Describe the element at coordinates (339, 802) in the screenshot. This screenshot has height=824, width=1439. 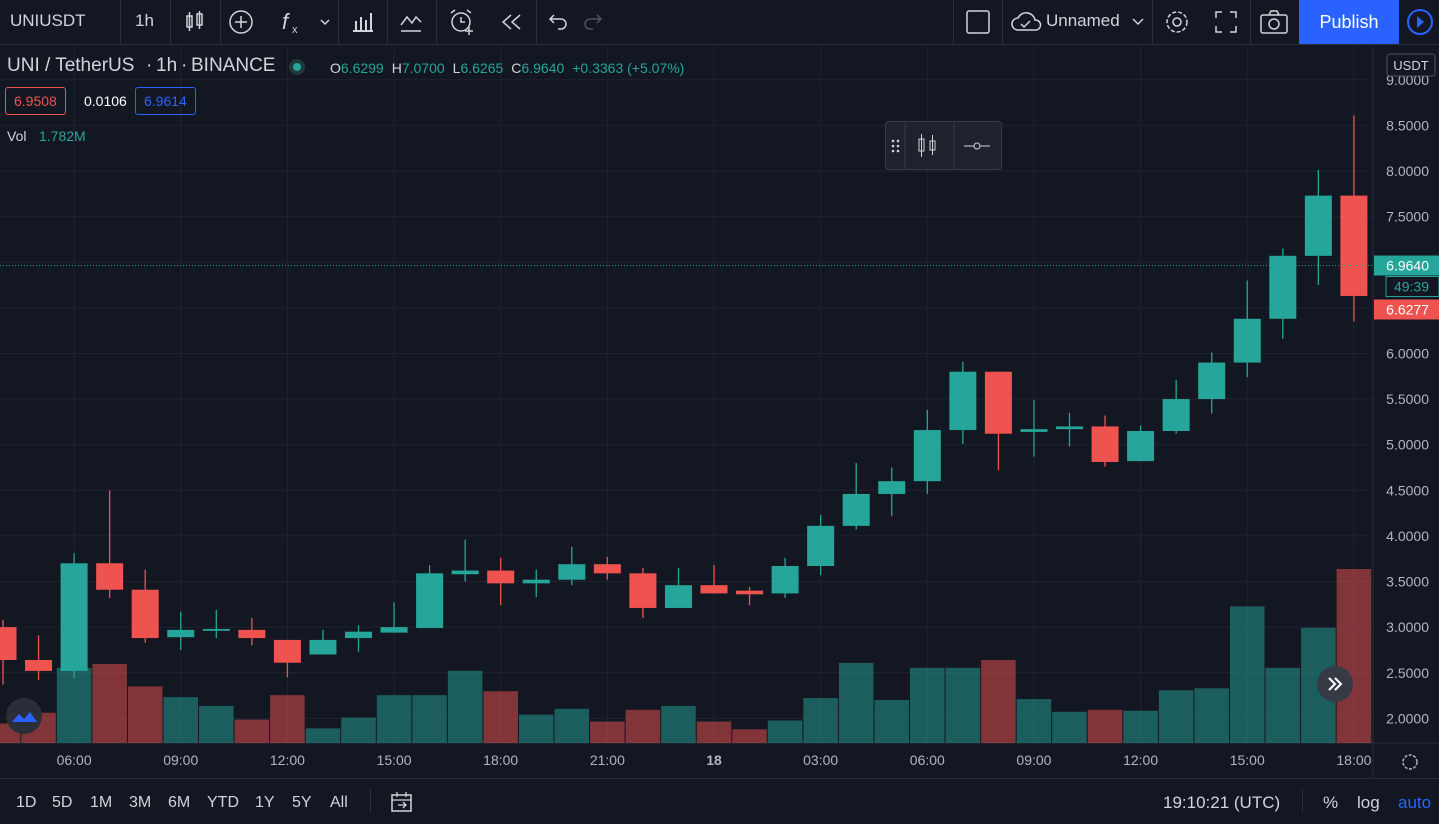
I see `range-button: All` at that location.